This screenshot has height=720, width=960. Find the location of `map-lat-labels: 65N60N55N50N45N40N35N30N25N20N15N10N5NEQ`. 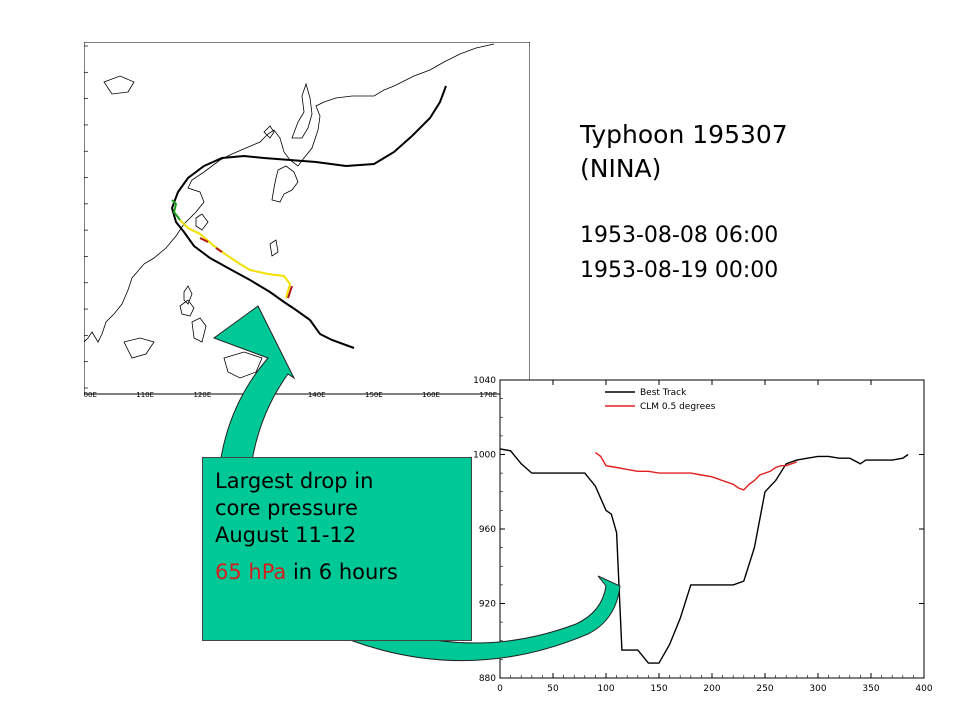

map-lat-labels: 65N60N55N50N45N40N35N30N25N20N15N10N5NEQ is located at coordinates (86, 217).